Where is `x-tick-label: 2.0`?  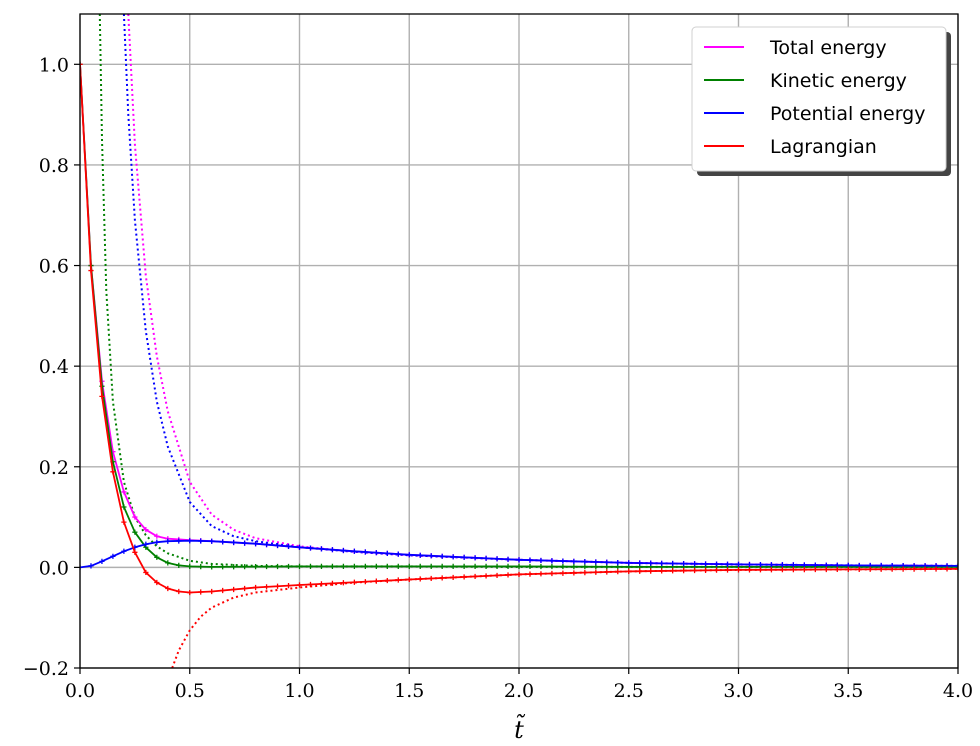 x-tick-label: 2.0 is located at coordinates (519, 691).